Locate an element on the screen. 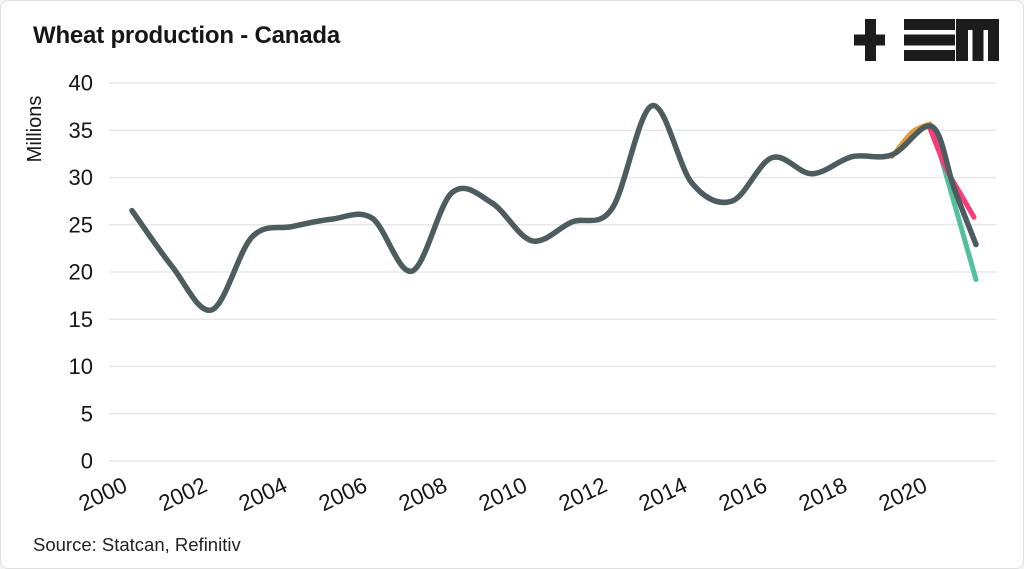 The height and width of the screenshot is (569, 1024). y-tick-label: 30 is located at coordinates (81, 177).